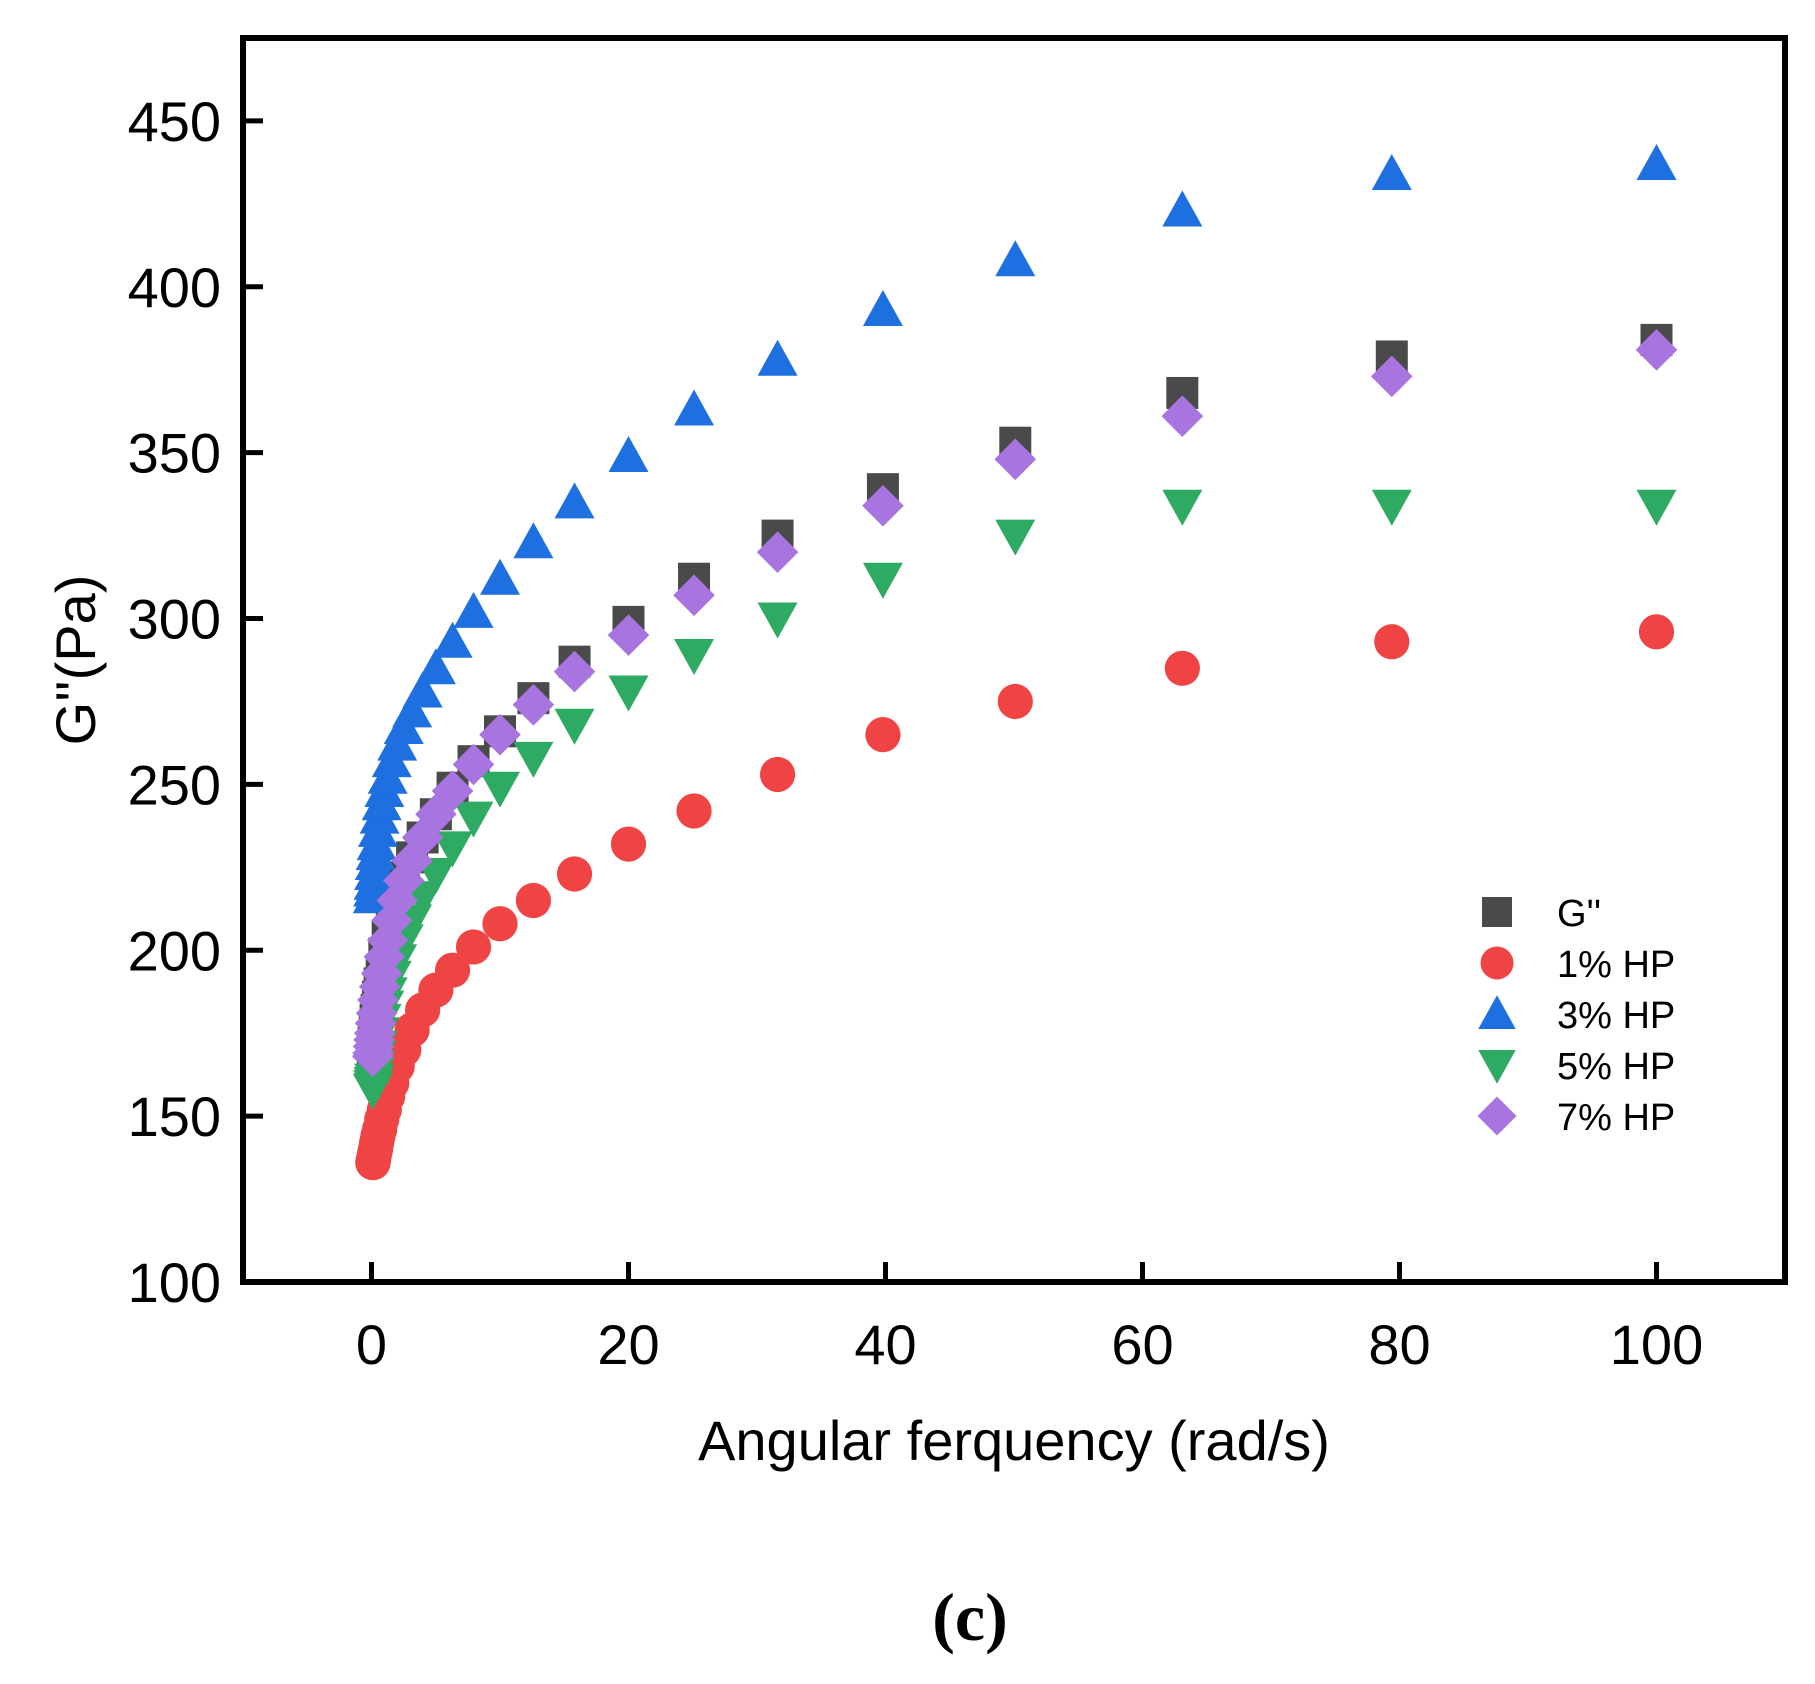 Image resolution: width=1815 pixels, height=1684 pixels. I want to click on legend-label: 3% HP, so click(1616, 1016).